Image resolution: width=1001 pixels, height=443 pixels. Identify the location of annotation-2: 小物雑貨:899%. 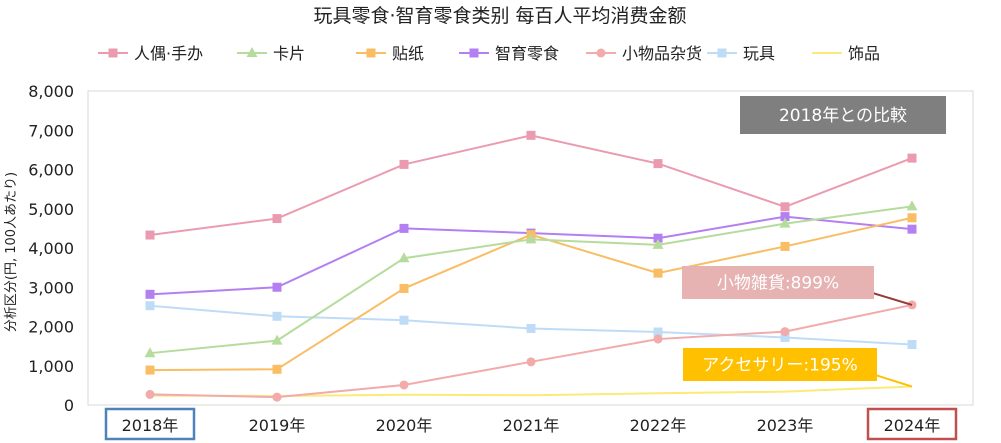
(797, 286).